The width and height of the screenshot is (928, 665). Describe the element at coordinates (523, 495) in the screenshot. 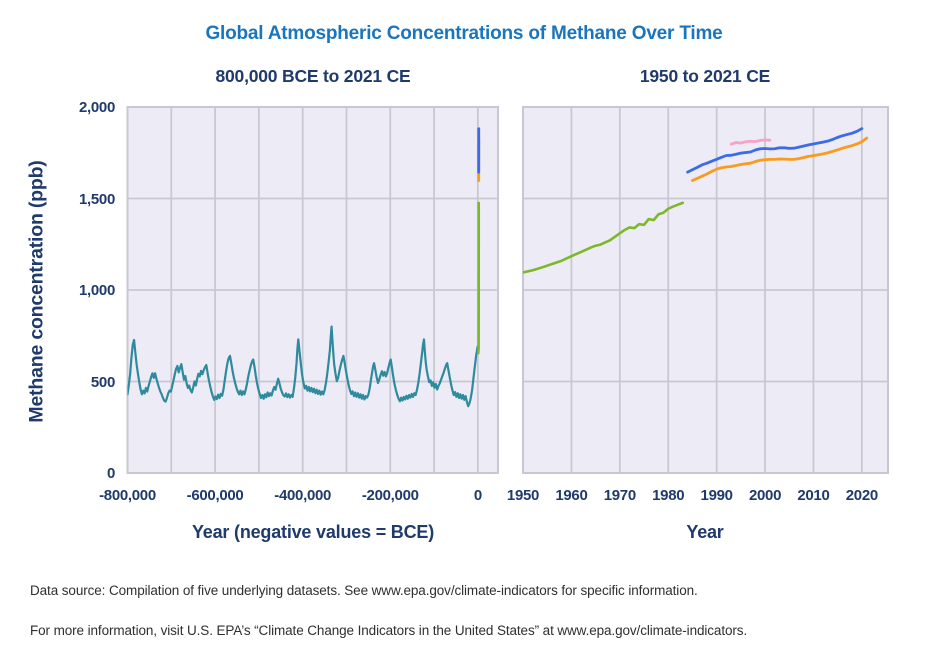

I see `x-tick-label: 1950` at that location.